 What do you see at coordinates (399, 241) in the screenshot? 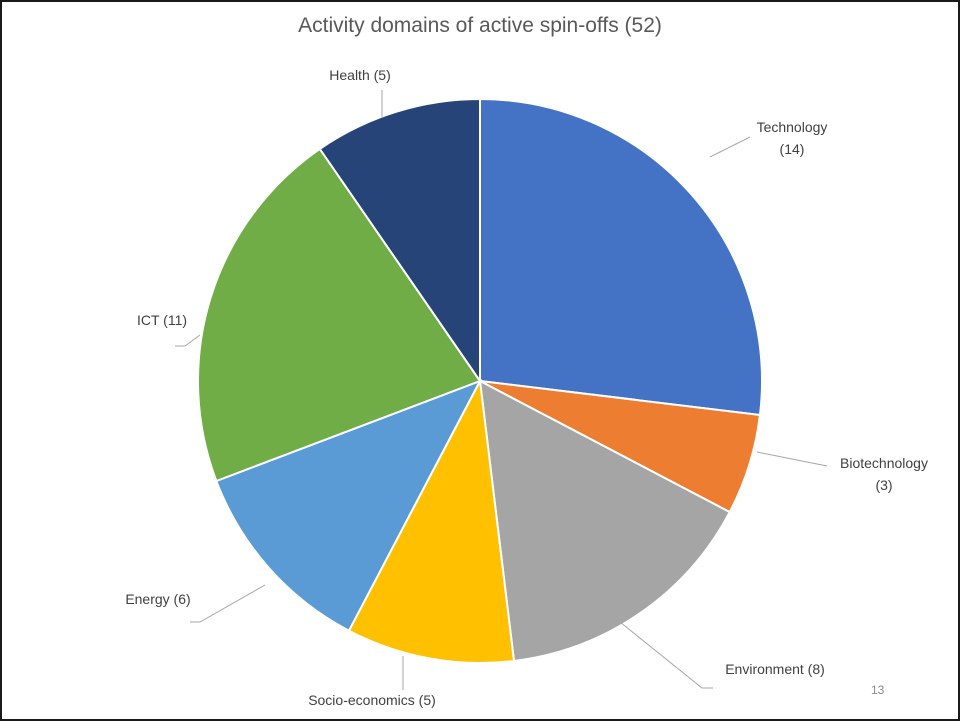
I see `pie-slice-health` at bounding box center [399, 241].